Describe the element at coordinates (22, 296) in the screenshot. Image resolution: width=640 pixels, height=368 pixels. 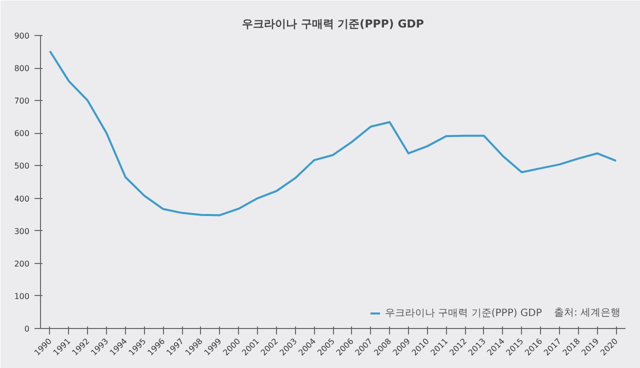
I see `y-tick-label: 100` at that location.